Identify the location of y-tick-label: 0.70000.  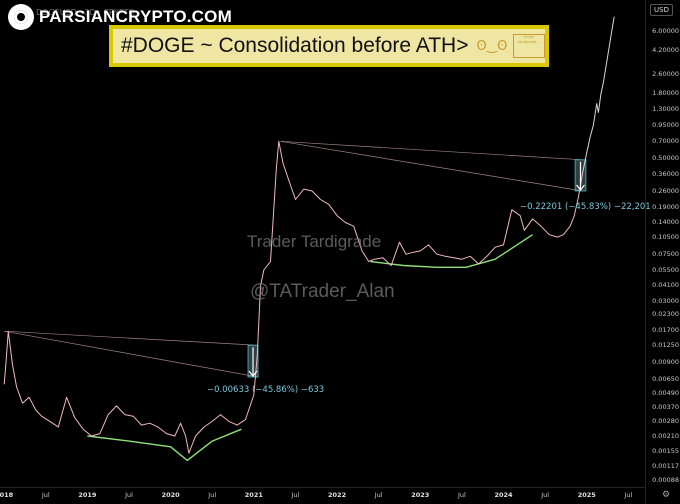
(665, 140).